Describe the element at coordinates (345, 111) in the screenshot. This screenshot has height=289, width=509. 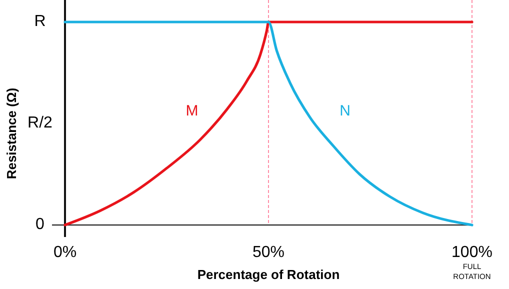
I see `series-label: N` at that location.